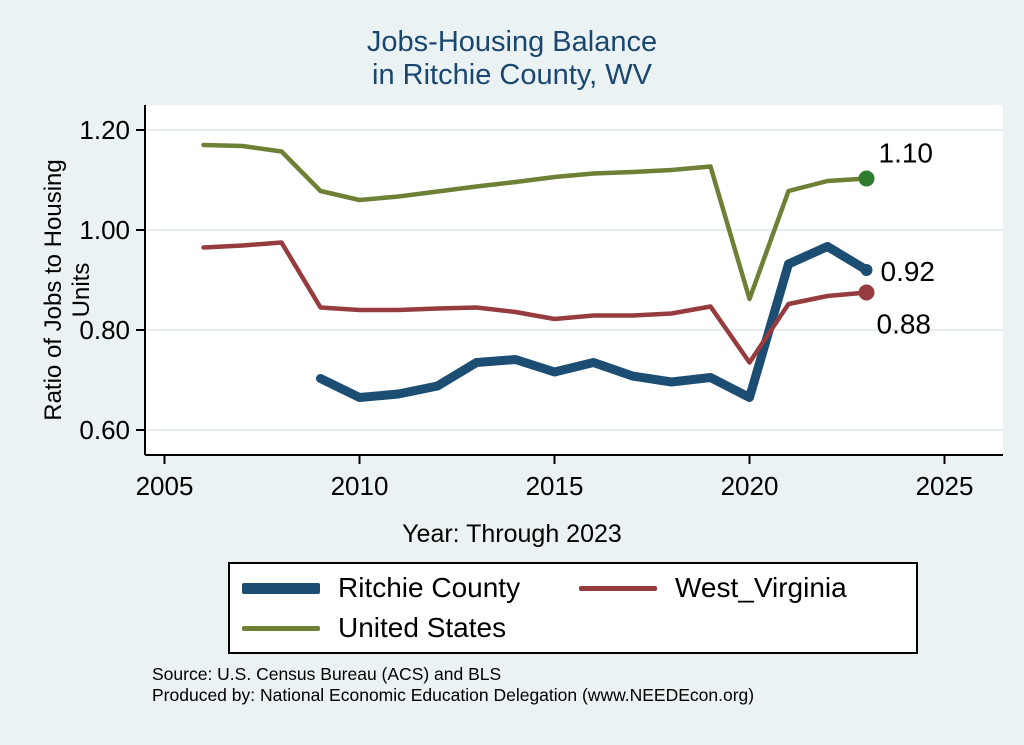 Image resolution: width=1024 pixels, height=745 pixels. Describe the element at coordinates (165, 486) in the screenshot. I see `x-tick-label: 2005` at that location.